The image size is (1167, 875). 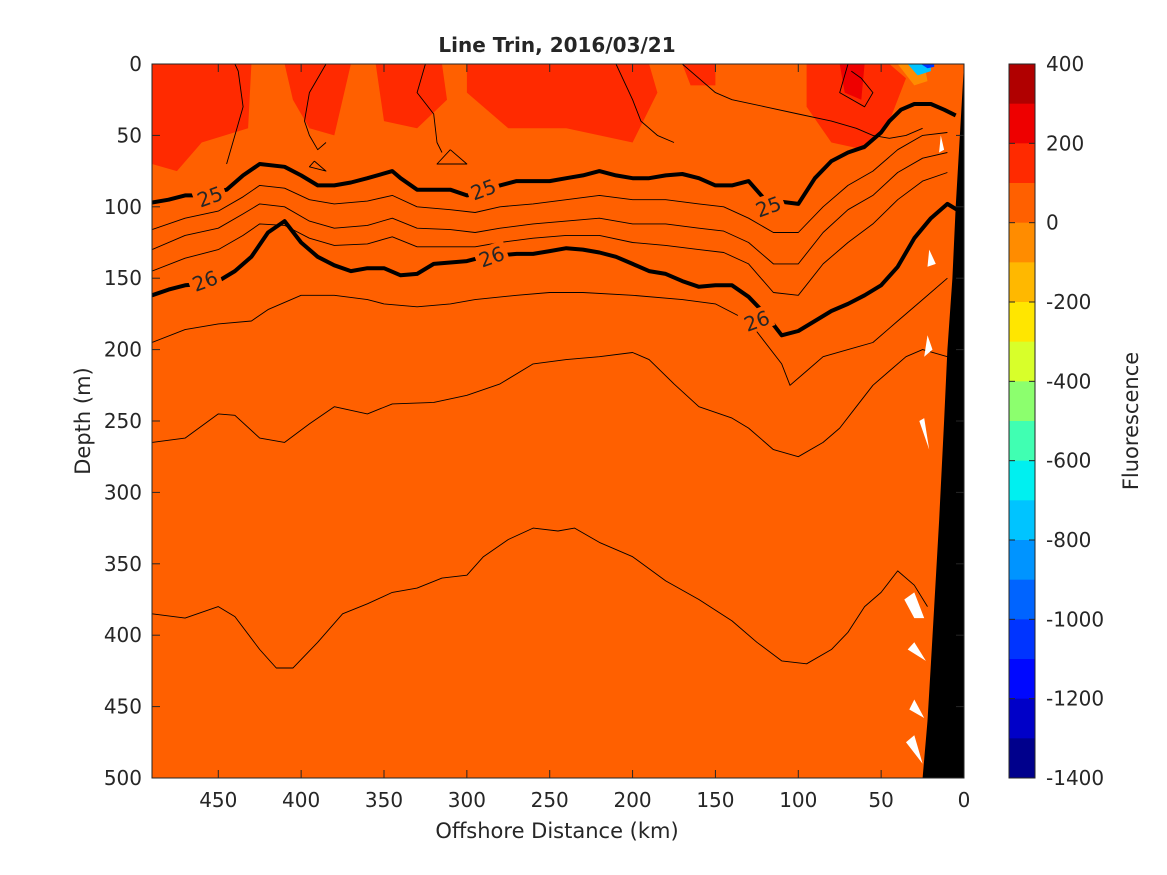 What do you see at coordinates (798, 800) in the screenshot?
I see `x-tick-label: 100` at bounding box center [798, 800].